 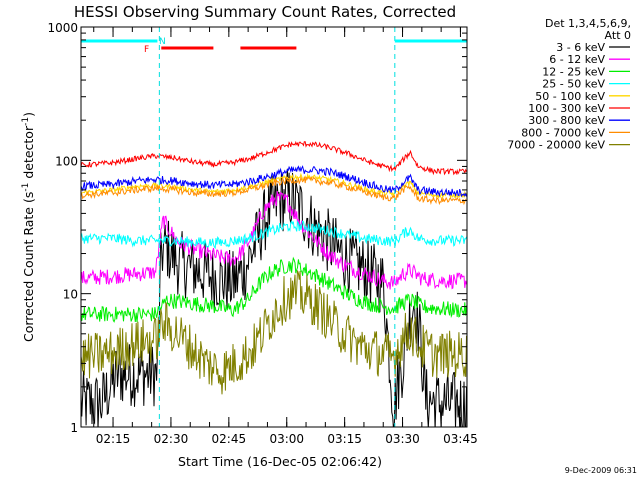 What do you see at coordinates (28, 154) in the screenshot?
I see `y-axis-label-part2: detector` at bounding box center [28, 154].